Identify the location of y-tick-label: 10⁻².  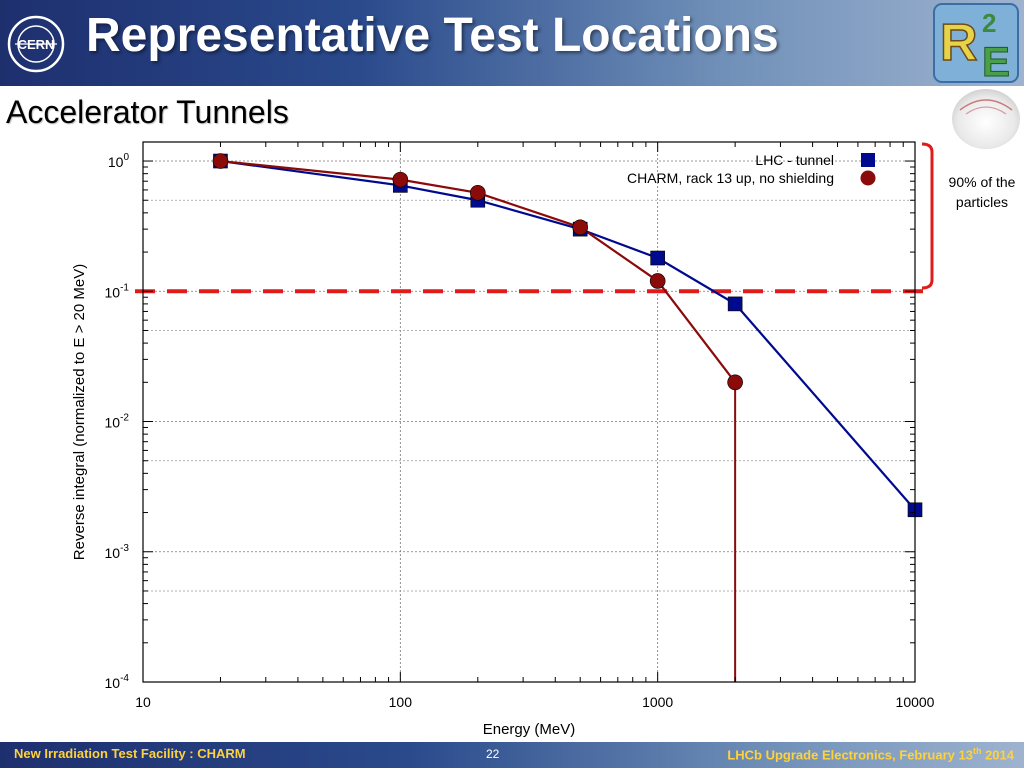
(117, 422).